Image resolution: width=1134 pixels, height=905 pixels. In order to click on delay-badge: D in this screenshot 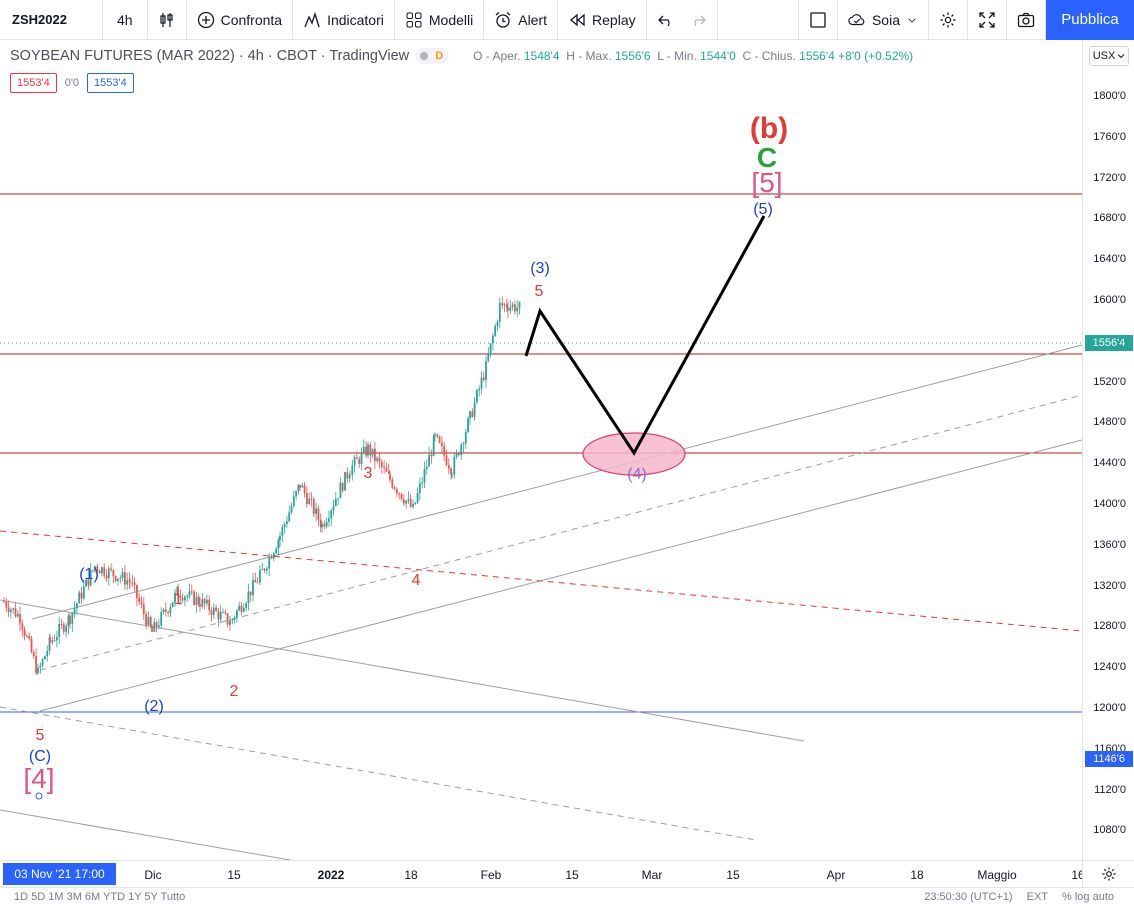, I will do `click(432, 56)`.